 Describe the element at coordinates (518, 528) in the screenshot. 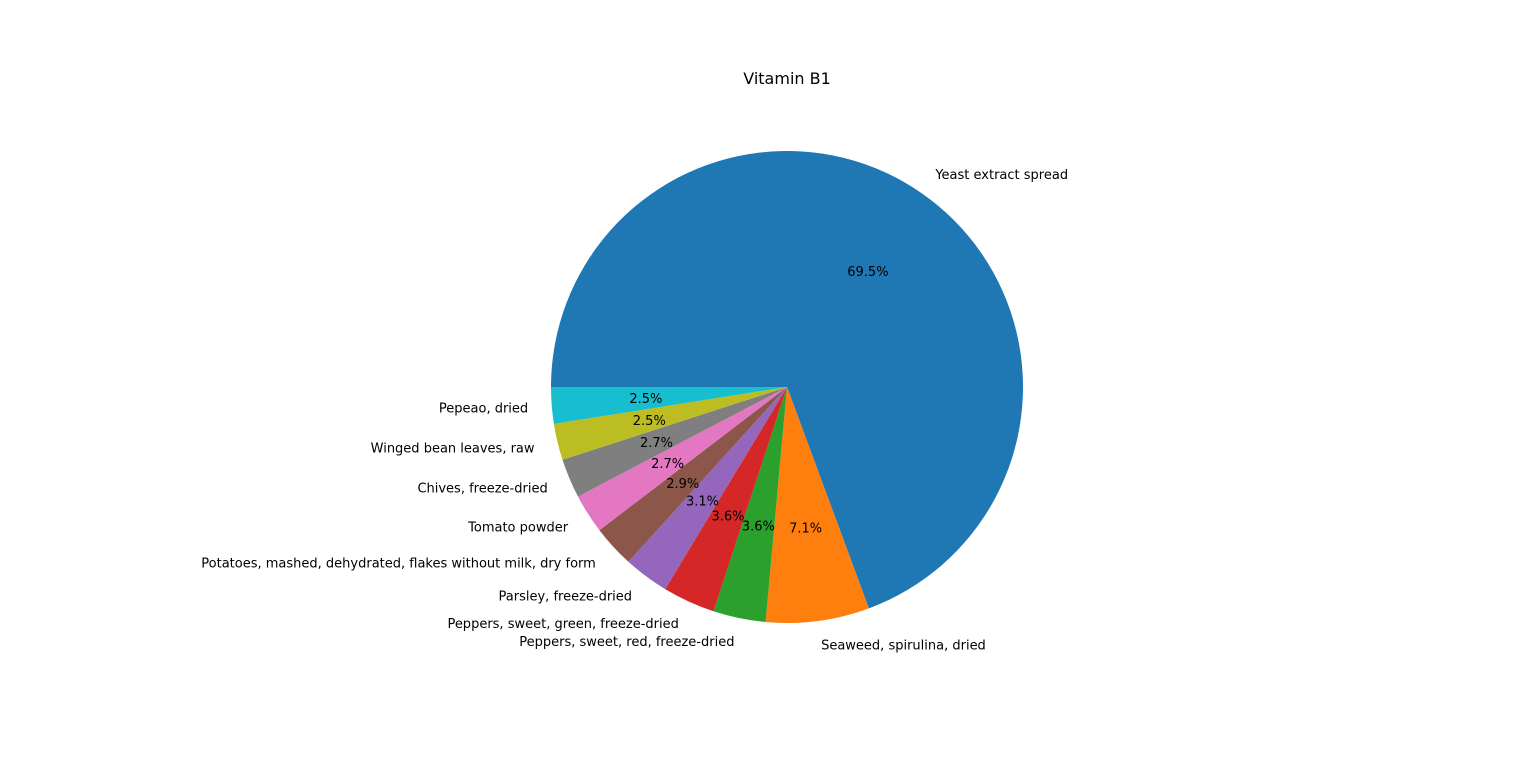

I see `slice-label: Tomato powder` at that location.